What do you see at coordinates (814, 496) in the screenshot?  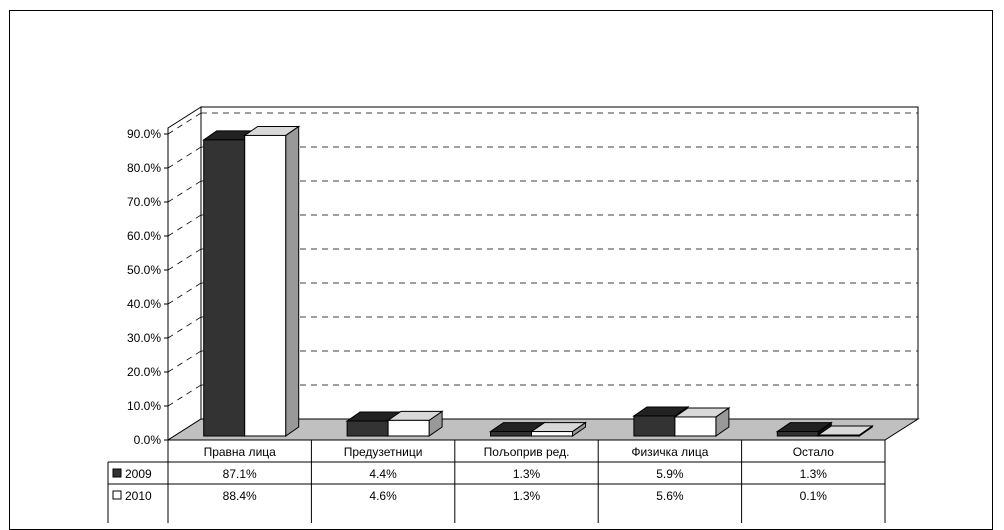 I see `data-label-2010: 0.1%` at bounding box center [814, 496].